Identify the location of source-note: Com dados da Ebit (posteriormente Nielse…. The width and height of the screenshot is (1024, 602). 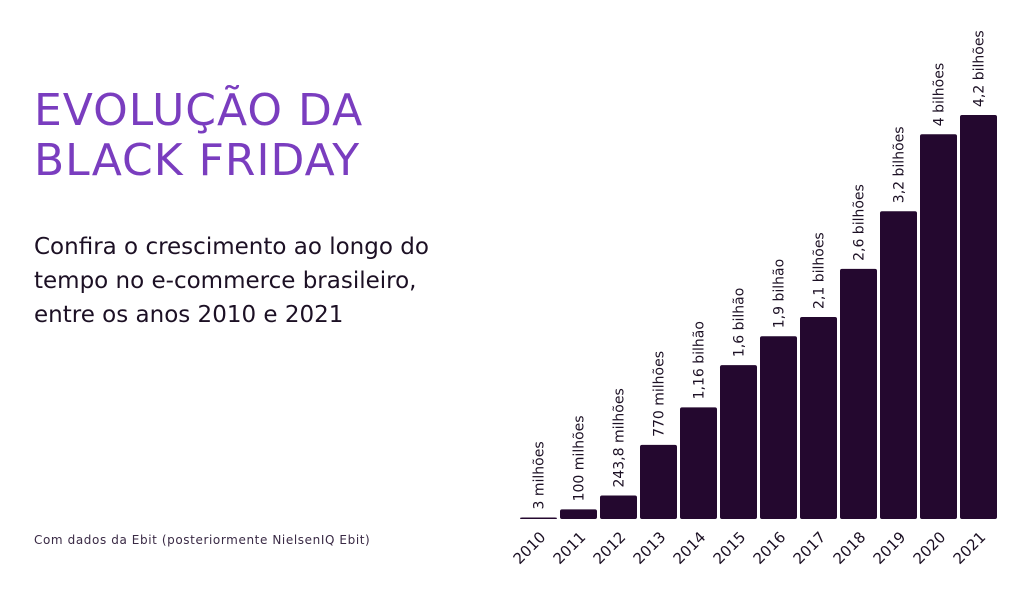
(202, 540).